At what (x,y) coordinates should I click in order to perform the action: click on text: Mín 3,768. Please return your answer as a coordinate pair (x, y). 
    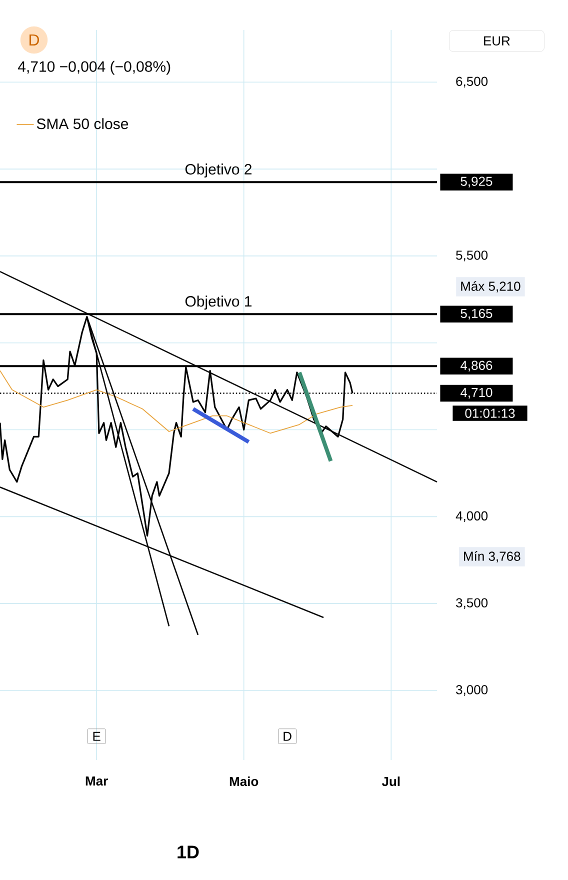
    Looking at the image, I should click on (492, 556).